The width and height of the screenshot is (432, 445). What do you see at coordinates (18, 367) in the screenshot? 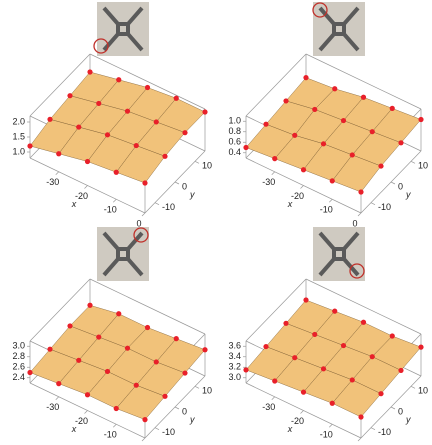
I see `z-tick-label: 2.6` at bounding box center [18, 367].